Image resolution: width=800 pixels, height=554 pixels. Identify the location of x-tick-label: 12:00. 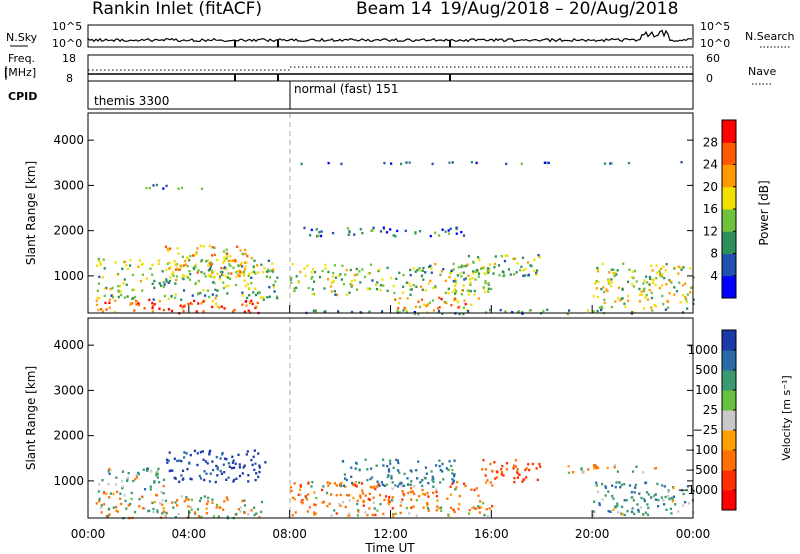
(390, 534).